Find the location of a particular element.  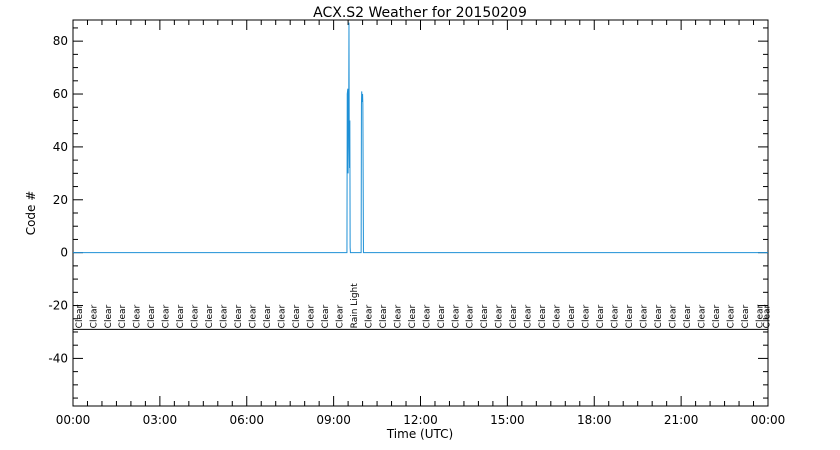

x-tick-label: 12:00 is located at coordinates (420, 420).